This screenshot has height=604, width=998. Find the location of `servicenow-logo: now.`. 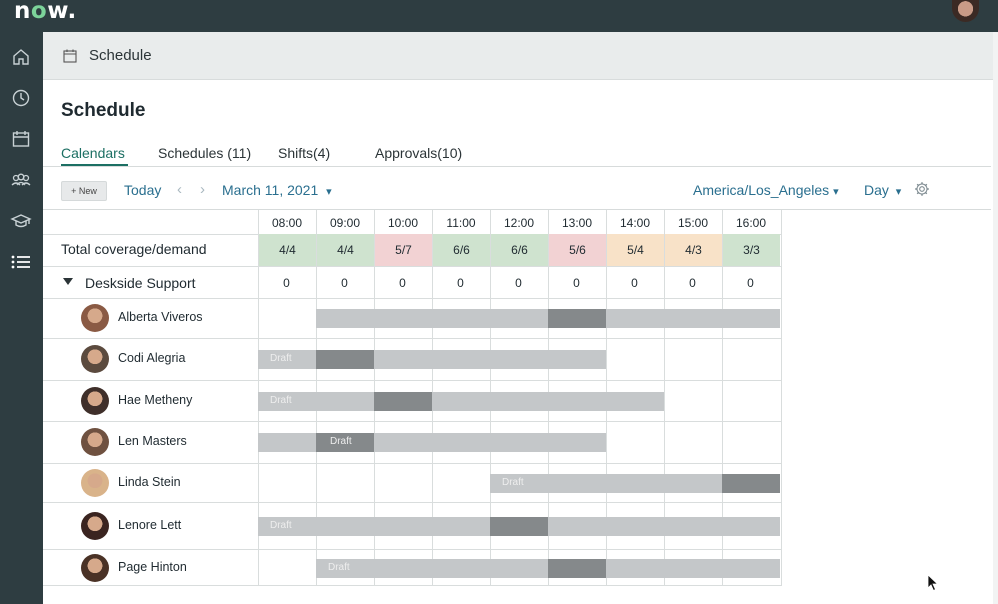

servicenow-logo: now. is located at coordinates (45, 12).